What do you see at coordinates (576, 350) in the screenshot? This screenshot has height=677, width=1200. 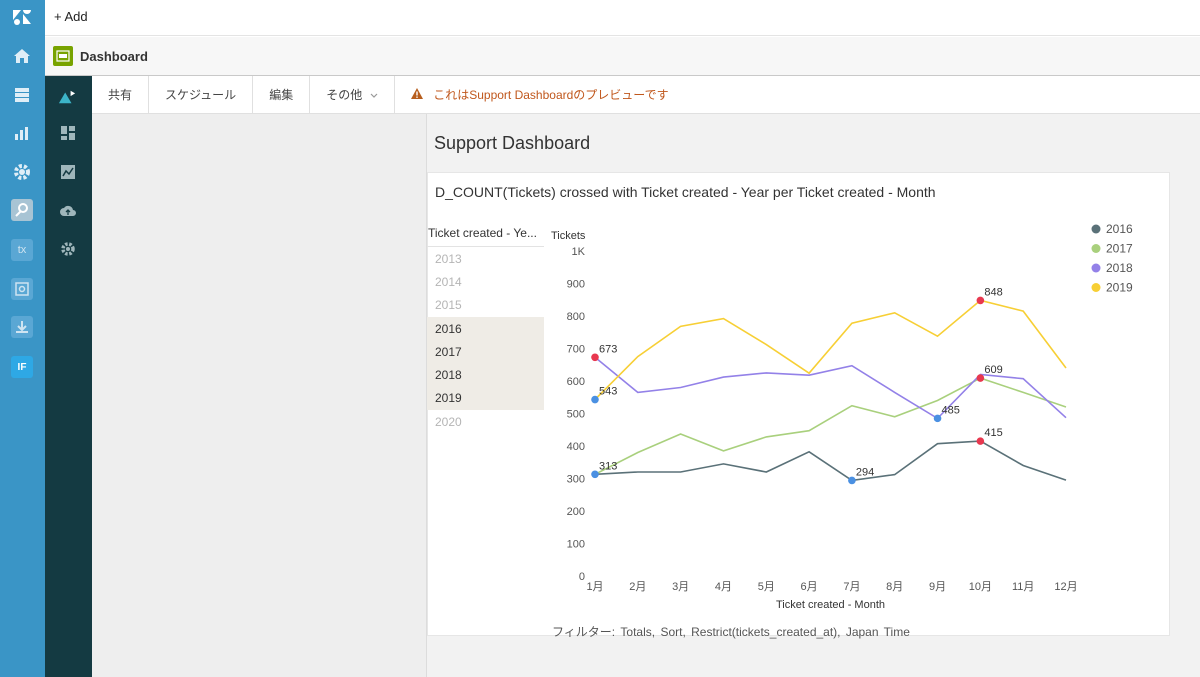 I see `y-tick-label: 700` at bounding box center [576, 350].